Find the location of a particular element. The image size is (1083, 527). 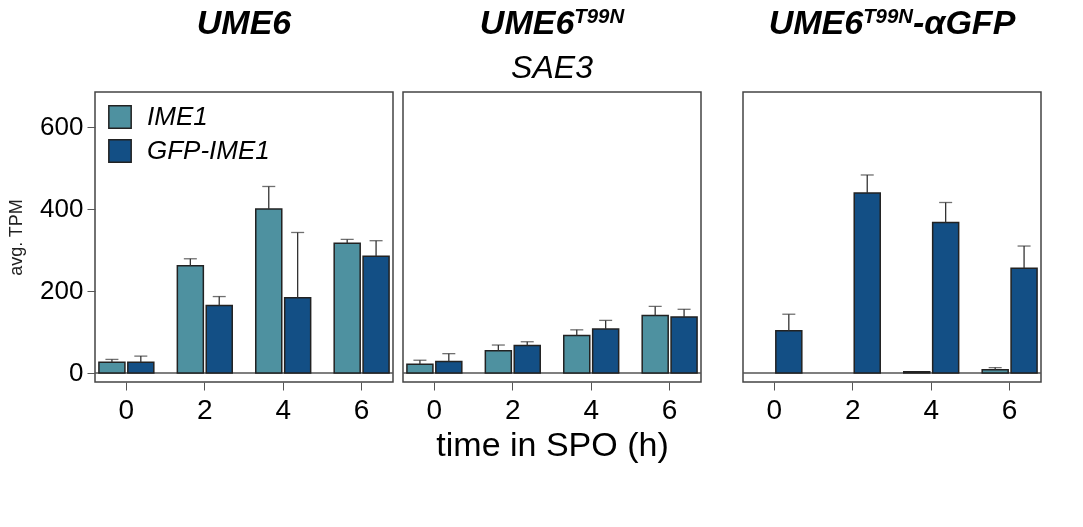

legend-label: GFP-IME1 is located at coordinates (208, 150).